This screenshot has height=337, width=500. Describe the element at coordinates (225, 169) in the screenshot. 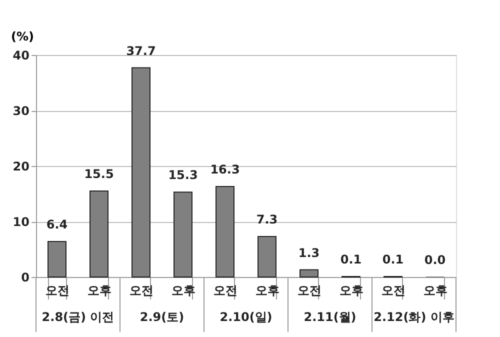

I see `data-label: 16.3` at that location.